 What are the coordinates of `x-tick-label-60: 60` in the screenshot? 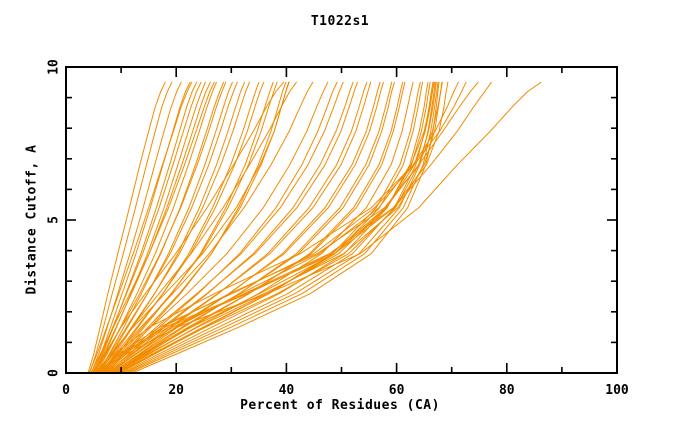 It's located at (397, 390).